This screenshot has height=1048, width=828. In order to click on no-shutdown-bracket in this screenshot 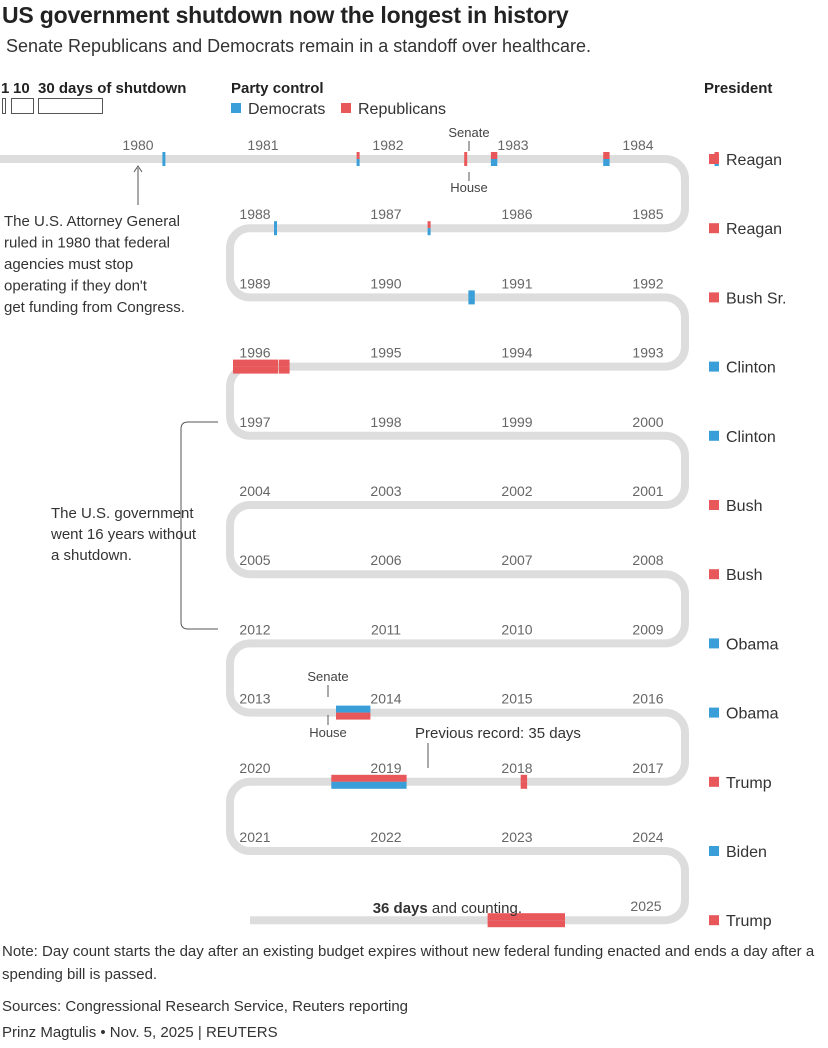, I will do `click(199, 525)`.